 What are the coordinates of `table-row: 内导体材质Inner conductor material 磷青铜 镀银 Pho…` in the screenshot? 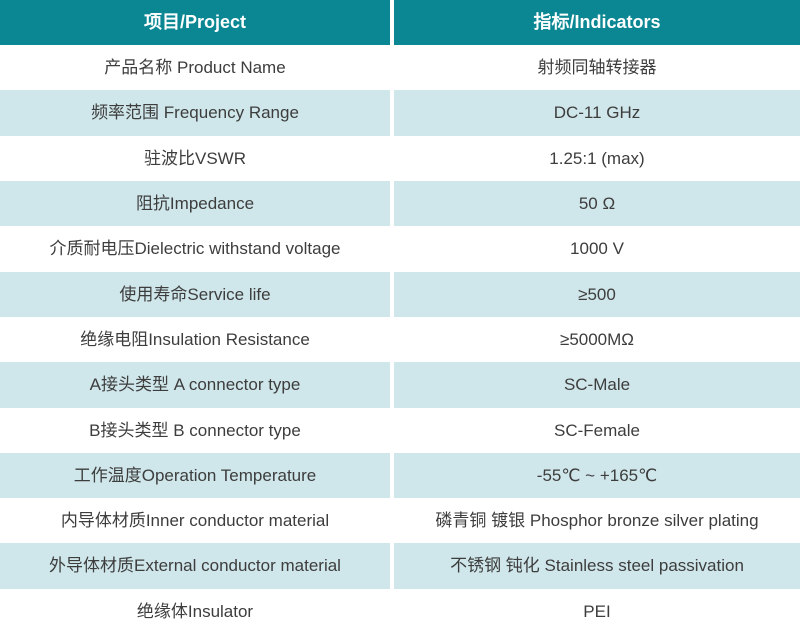 It's located at (400, 521).